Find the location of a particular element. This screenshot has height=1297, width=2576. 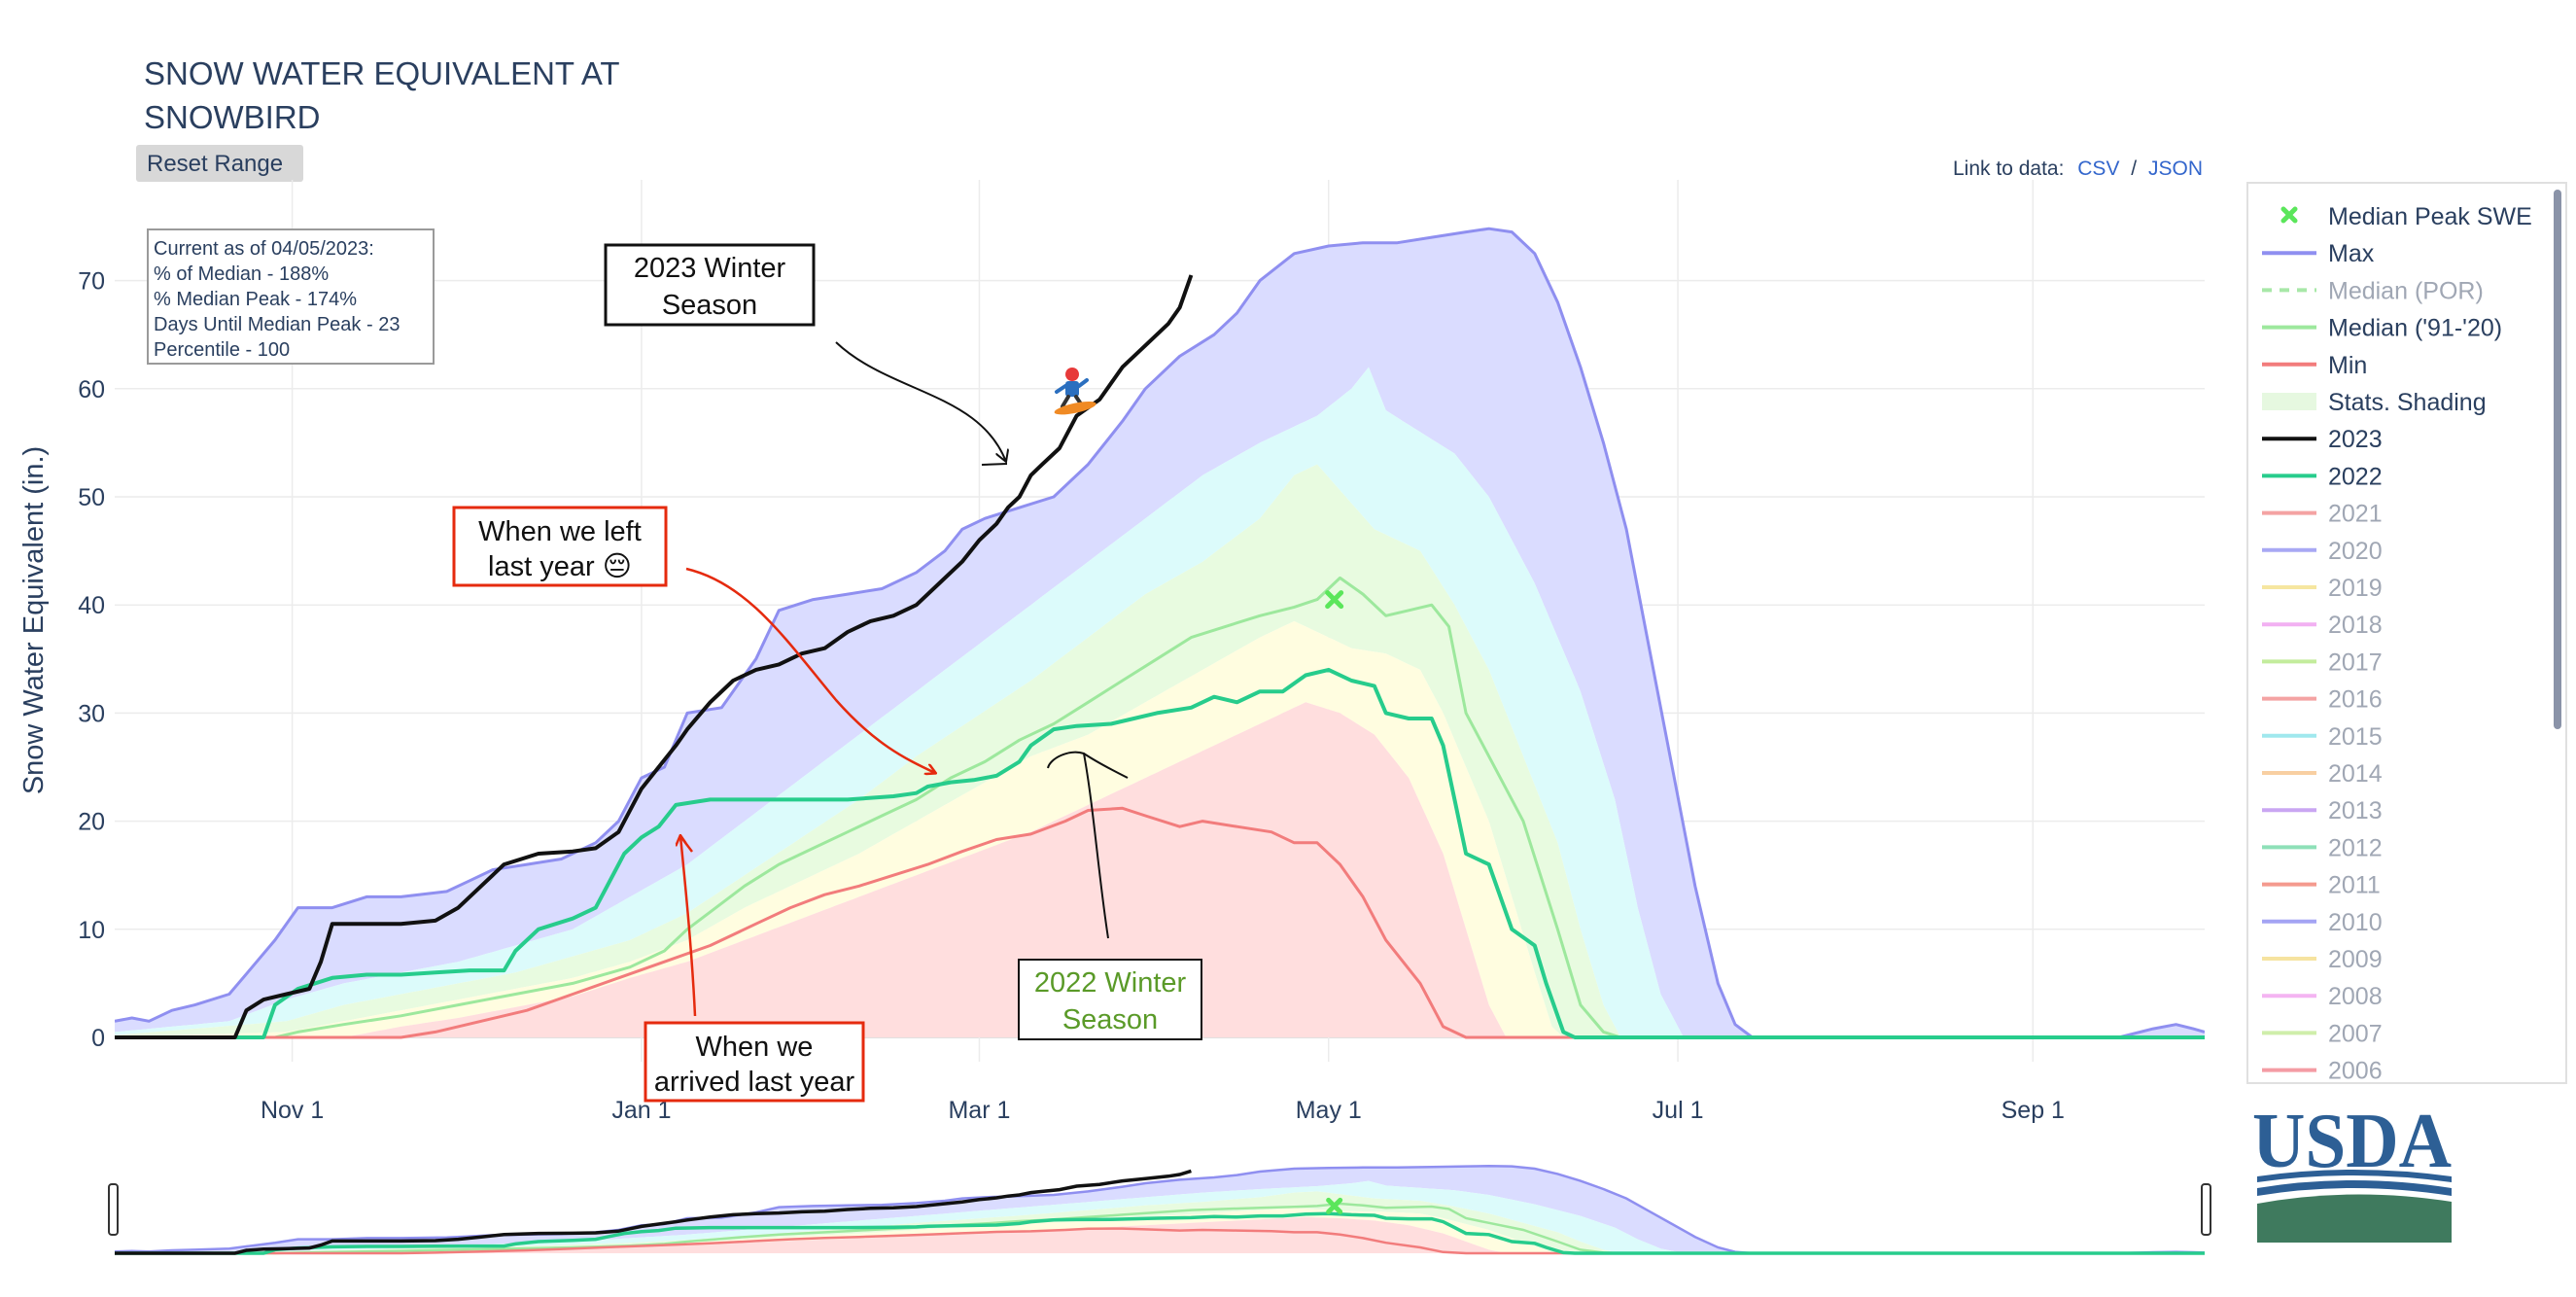

json-link: JSON is located at coordinates (2176, 169).